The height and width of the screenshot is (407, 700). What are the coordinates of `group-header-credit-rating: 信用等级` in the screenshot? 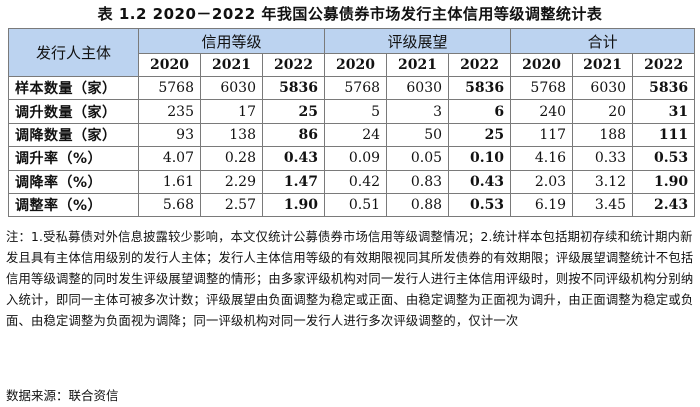 It's located at (231, 41).